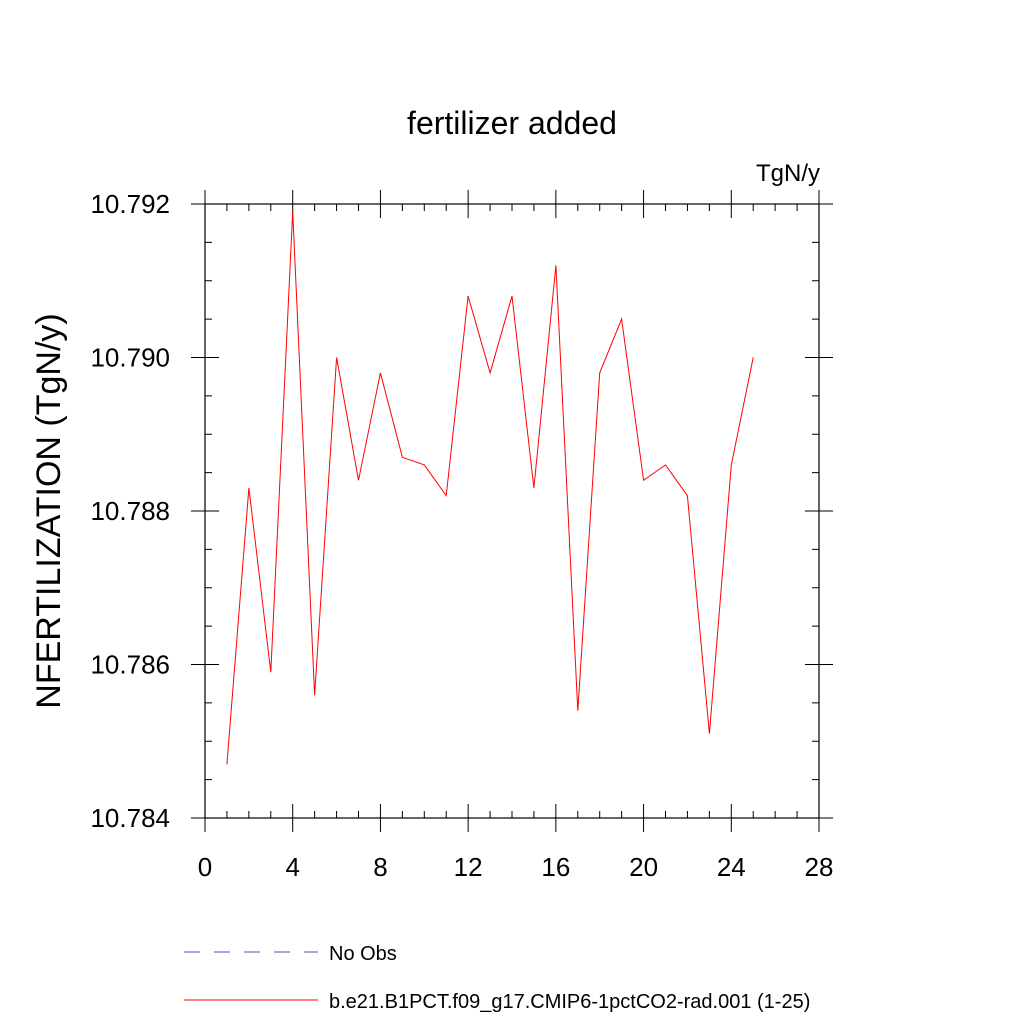 This screenshot has height=1024, width=1024. Describe the element at coordinates (468, 867) in the screenshot. I see `x-tick-label: 12` at that location.